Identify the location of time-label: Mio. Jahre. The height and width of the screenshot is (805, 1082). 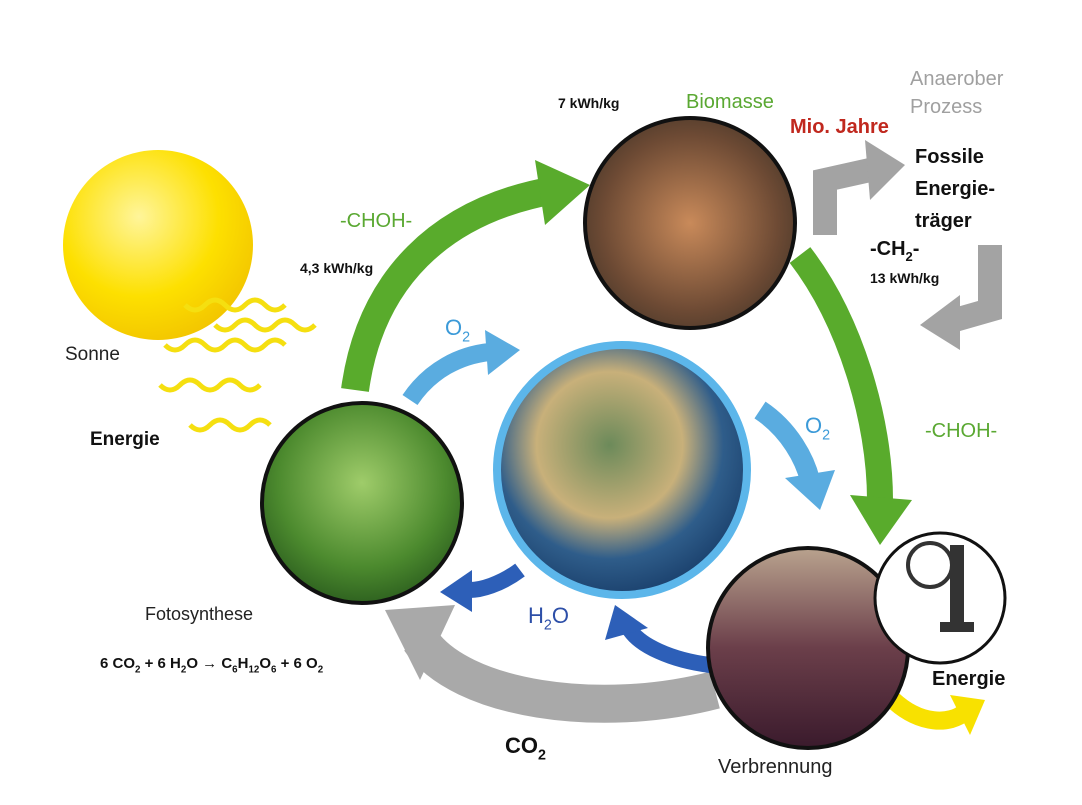
(839, 127).